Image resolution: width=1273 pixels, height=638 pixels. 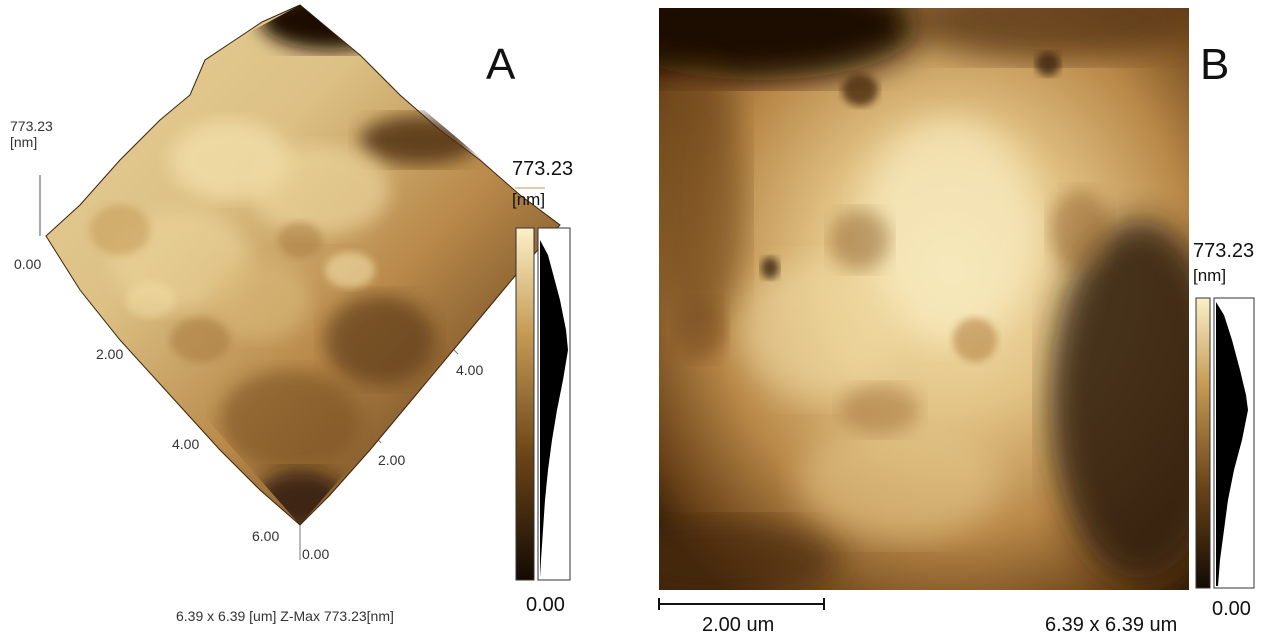 What do you see at coordinates (1231, 609) in the screenshot?
I see `panel-b-bar-bottom: 0.00` at bounding box center [1231, 609].